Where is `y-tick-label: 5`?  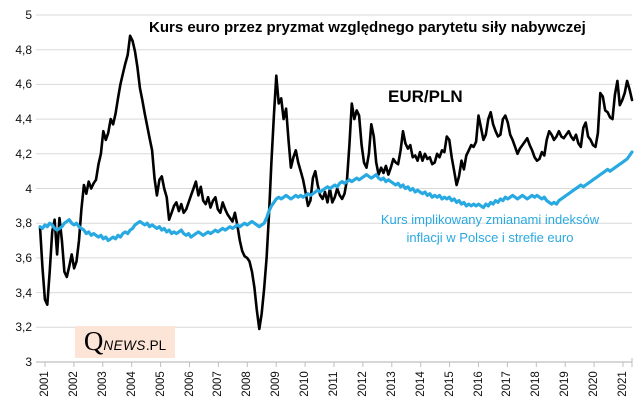 y-tick-label: 5 is located at coordinates (28, 15).